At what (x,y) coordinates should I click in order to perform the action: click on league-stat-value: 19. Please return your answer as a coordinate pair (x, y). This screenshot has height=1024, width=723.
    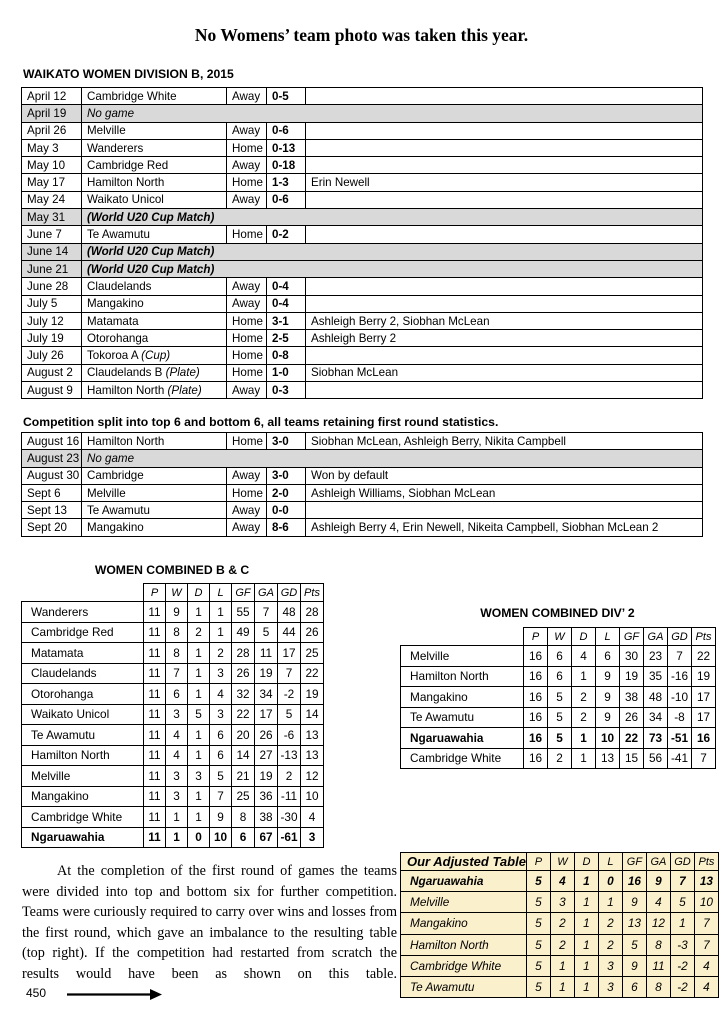
    Looking at the image, I should click on (266, 776).